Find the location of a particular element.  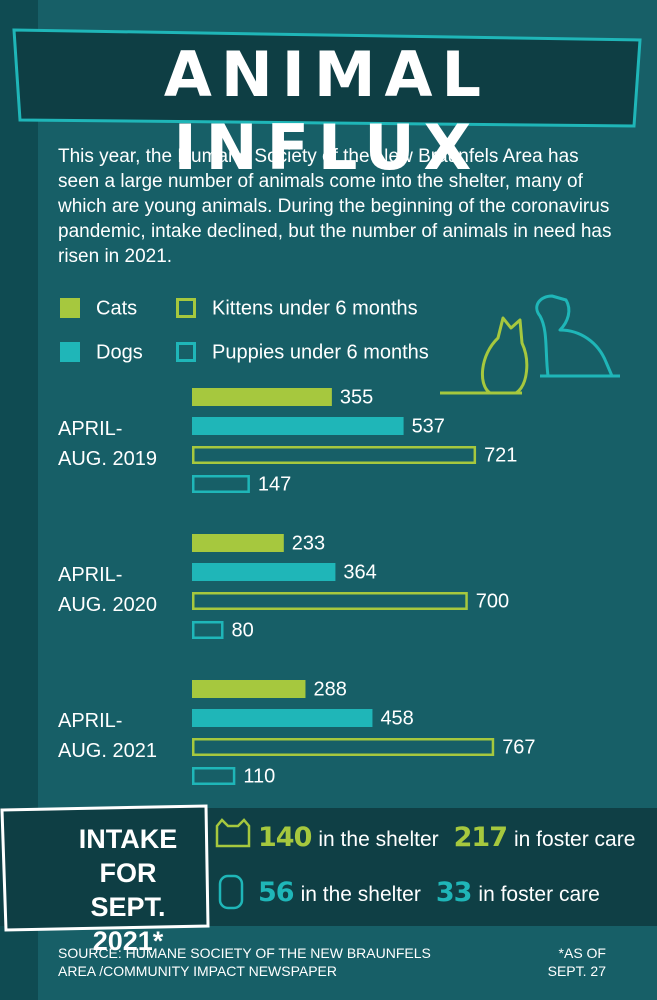

pet-icons is located at coordinates (530, 344).